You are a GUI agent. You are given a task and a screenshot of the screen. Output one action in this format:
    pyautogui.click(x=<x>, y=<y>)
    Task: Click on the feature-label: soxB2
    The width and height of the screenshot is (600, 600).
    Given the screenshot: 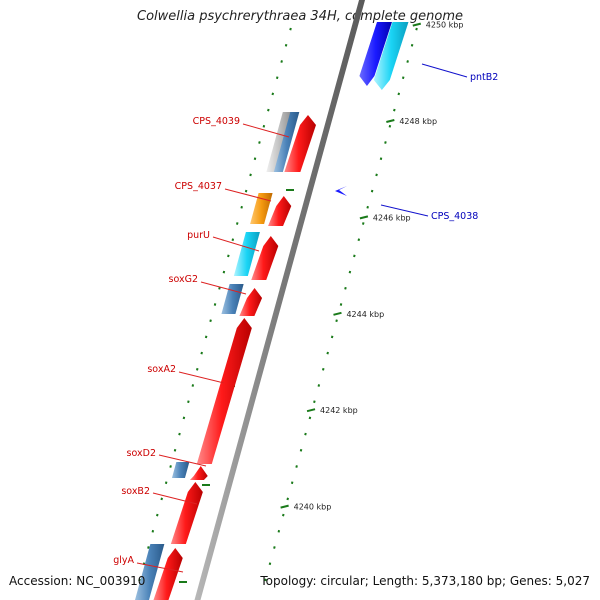 What is the action you would take?
    pyautogui.click(x=135, y=491)
    